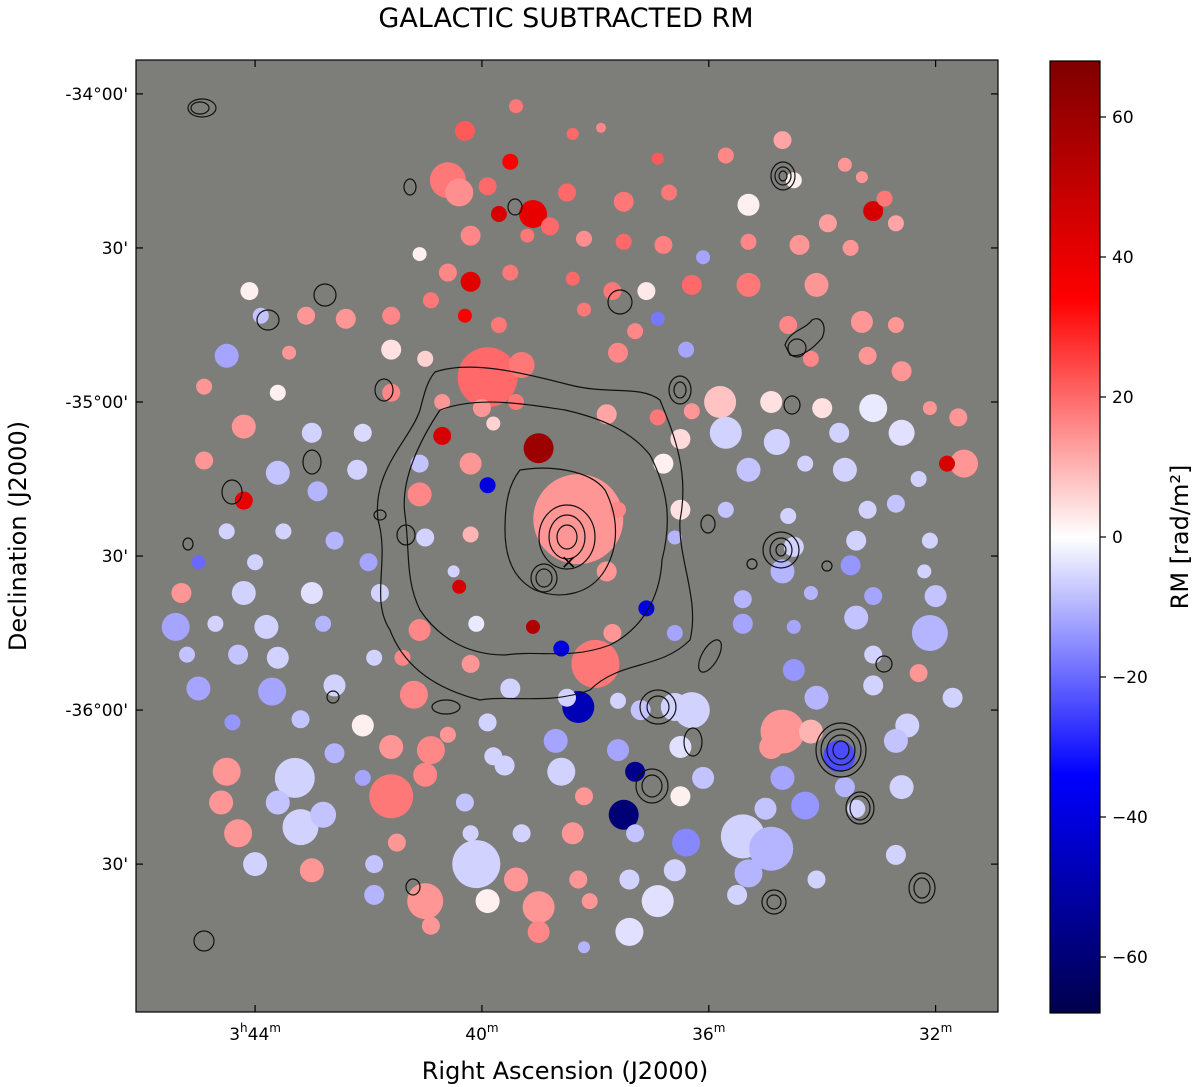 This screenshot has width=1200, height=1087. Describe the element at coordinates (244, 1028) in the screenshot. I see `x-tick-sup: h` at that location.